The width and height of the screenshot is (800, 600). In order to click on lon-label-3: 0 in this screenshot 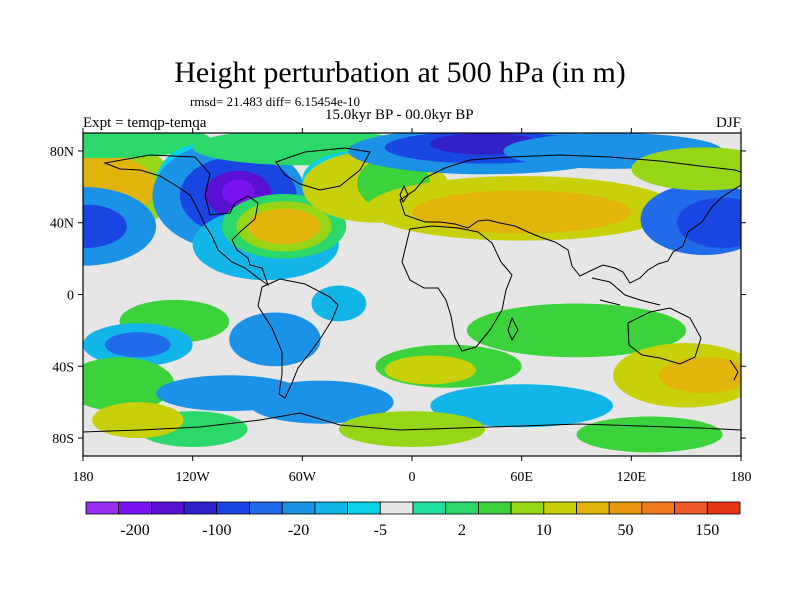, I will do `click(412, 477)`.